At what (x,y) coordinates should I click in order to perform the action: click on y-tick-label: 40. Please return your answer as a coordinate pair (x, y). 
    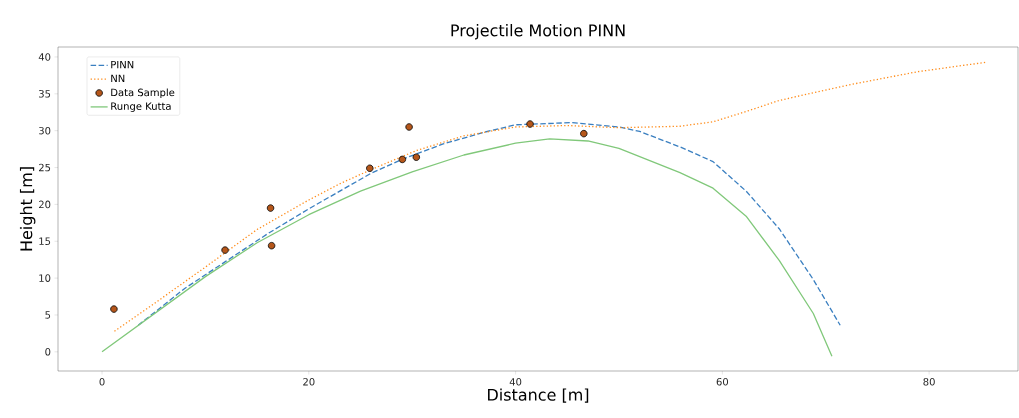
    Looking at the image, I should click on (44, 57).